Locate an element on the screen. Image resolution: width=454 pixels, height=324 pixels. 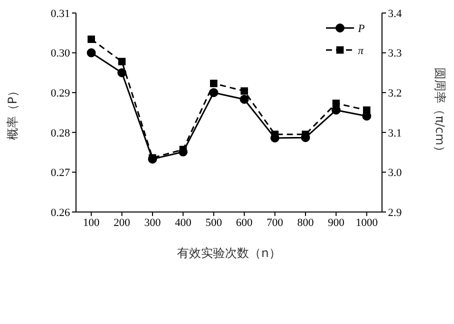
x-tick-label: 1000 is located at coordinates (367, 222).